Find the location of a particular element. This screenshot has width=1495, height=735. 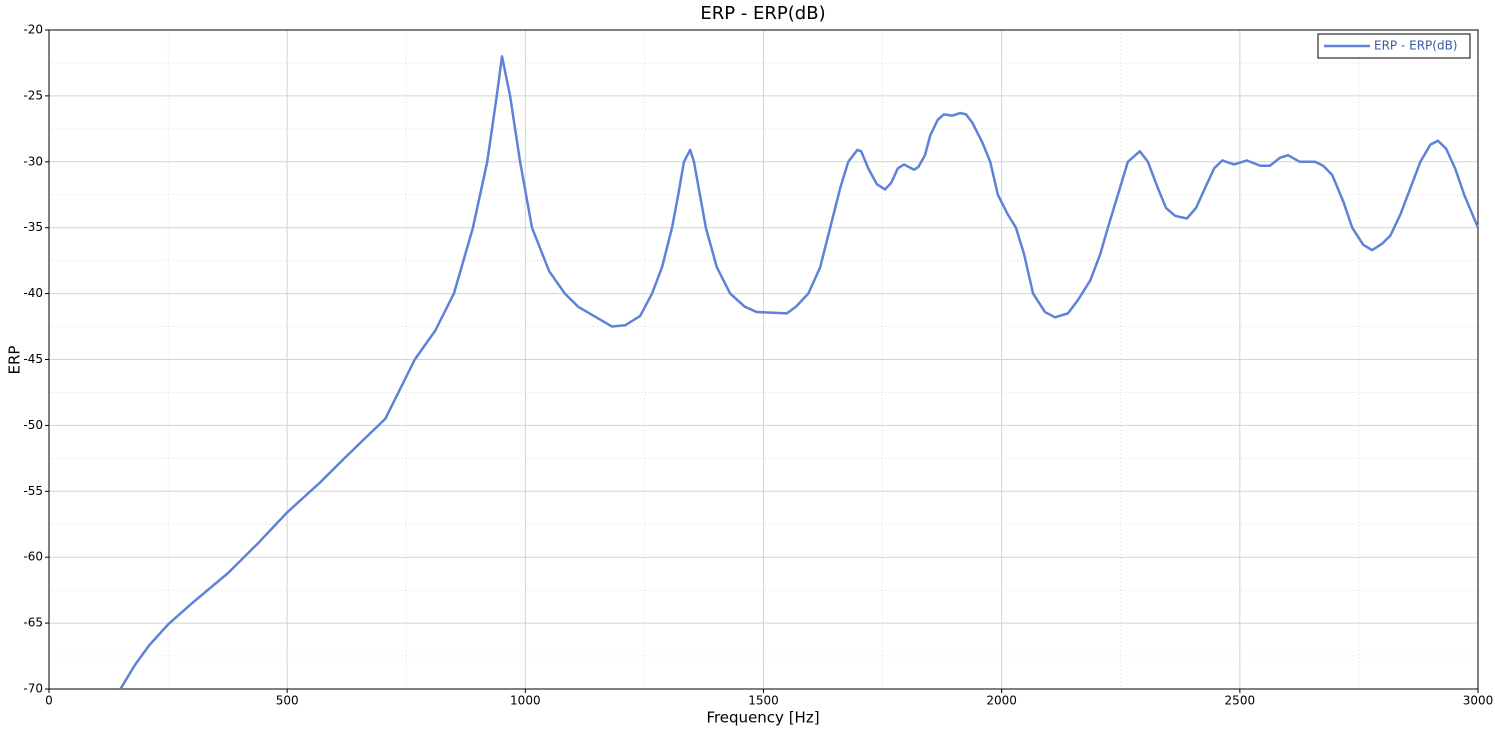

y-tick-label: -30 is located at coordinates (33, 161).